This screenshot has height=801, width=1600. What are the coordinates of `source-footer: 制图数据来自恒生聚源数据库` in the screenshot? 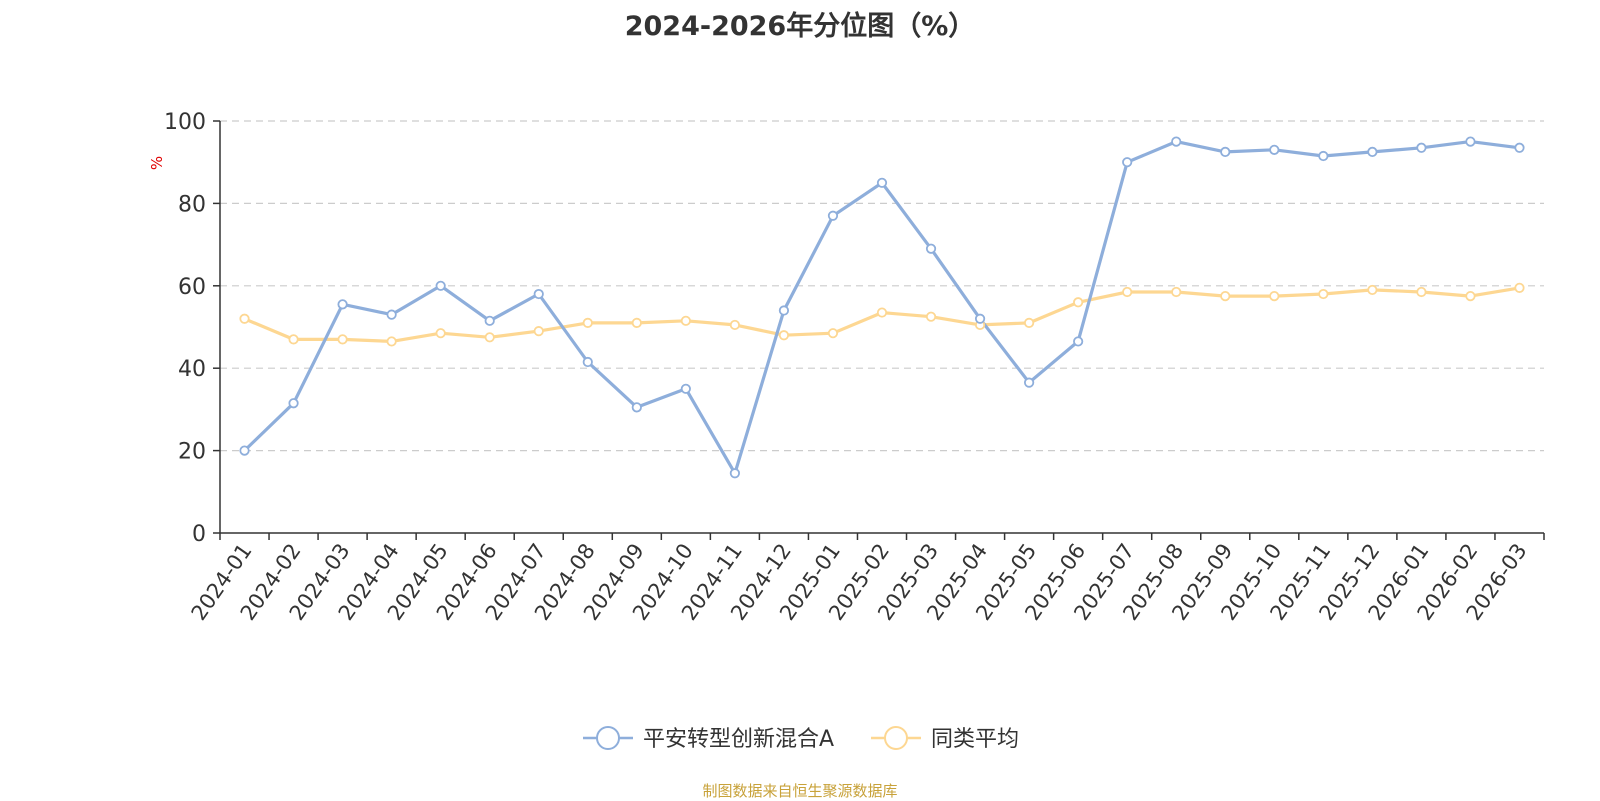 It's located at (800, 791).